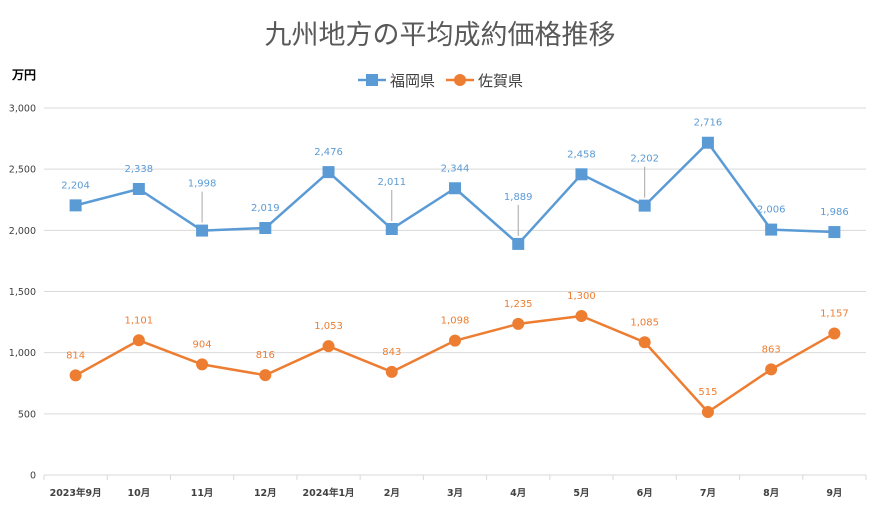 Image resolution: width=880 pixels, height=506 pixels. I want to click on data-label-saga: 1,101, so click(139, 320).